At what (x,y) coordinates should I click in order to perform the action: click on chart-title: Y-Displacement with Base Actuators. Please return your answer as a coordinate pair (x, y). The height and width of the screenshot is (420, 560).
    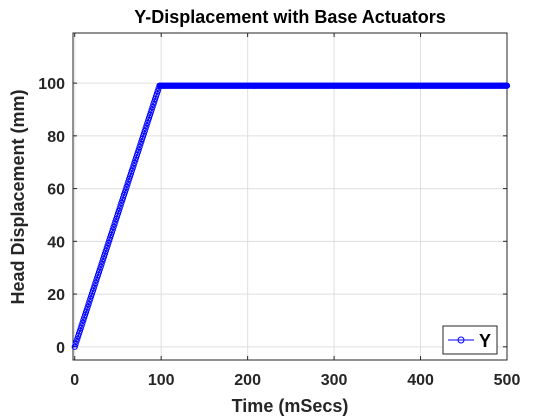
    Looking at the image, I should click on (289, 17).